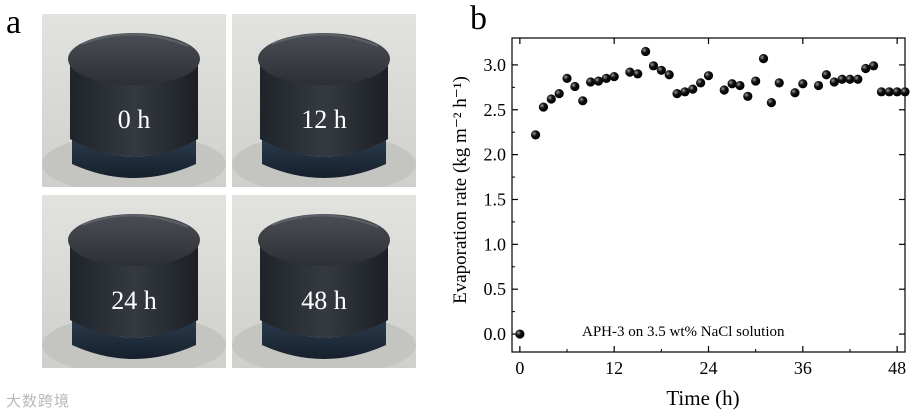 The image size is (912, 418). What do you see at coordinates (897, 368) in the screenshot?
I see `x-tick-label: 48` at bounding box center [897, 368].